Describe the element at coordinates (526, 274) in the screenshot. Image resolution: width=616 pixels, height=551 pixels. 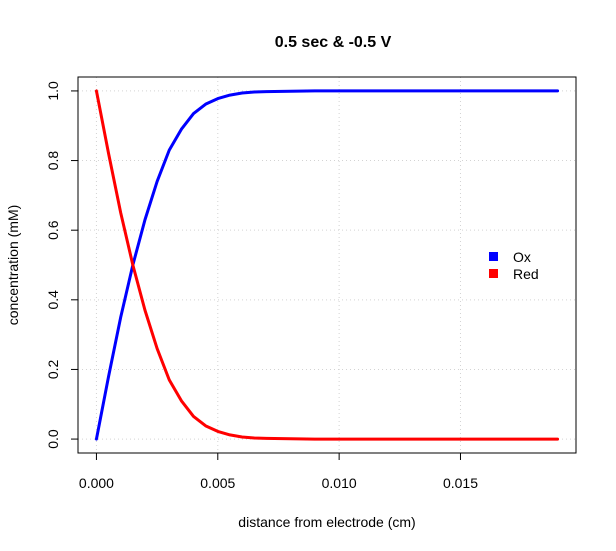
I see `legend-label-red: Red` at that location.